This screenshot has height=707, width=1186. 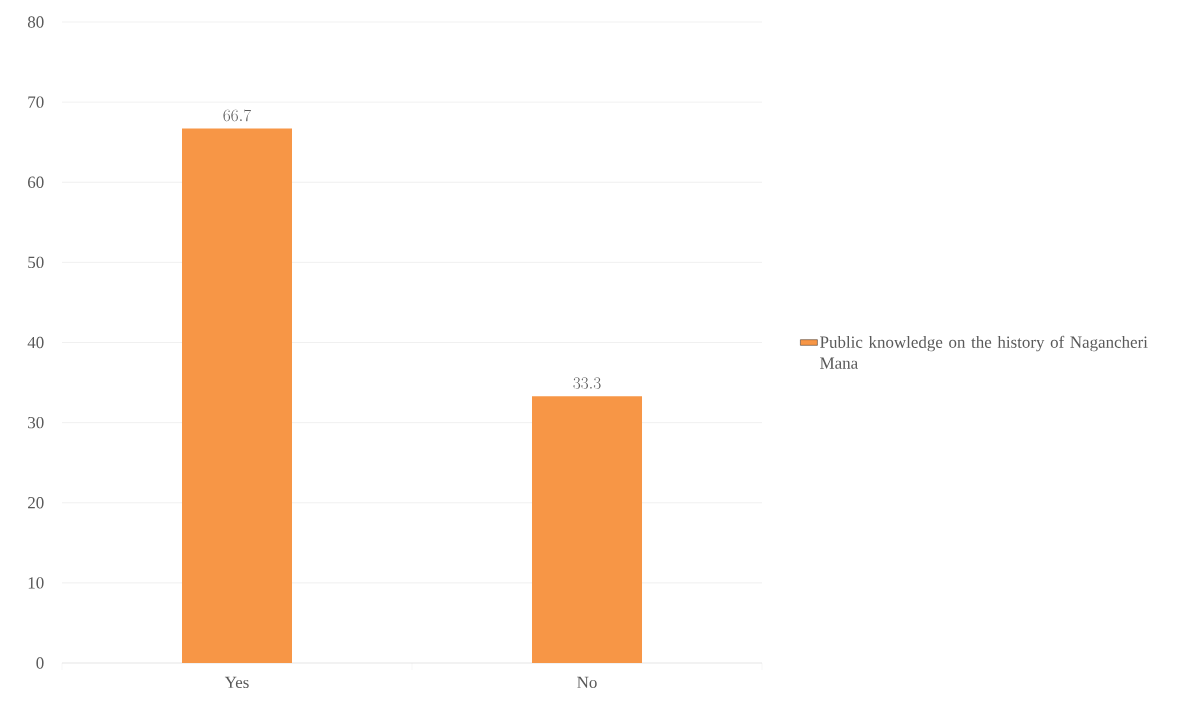 I want to click on x-tick-label: Yes, so click(x=236, y=682).